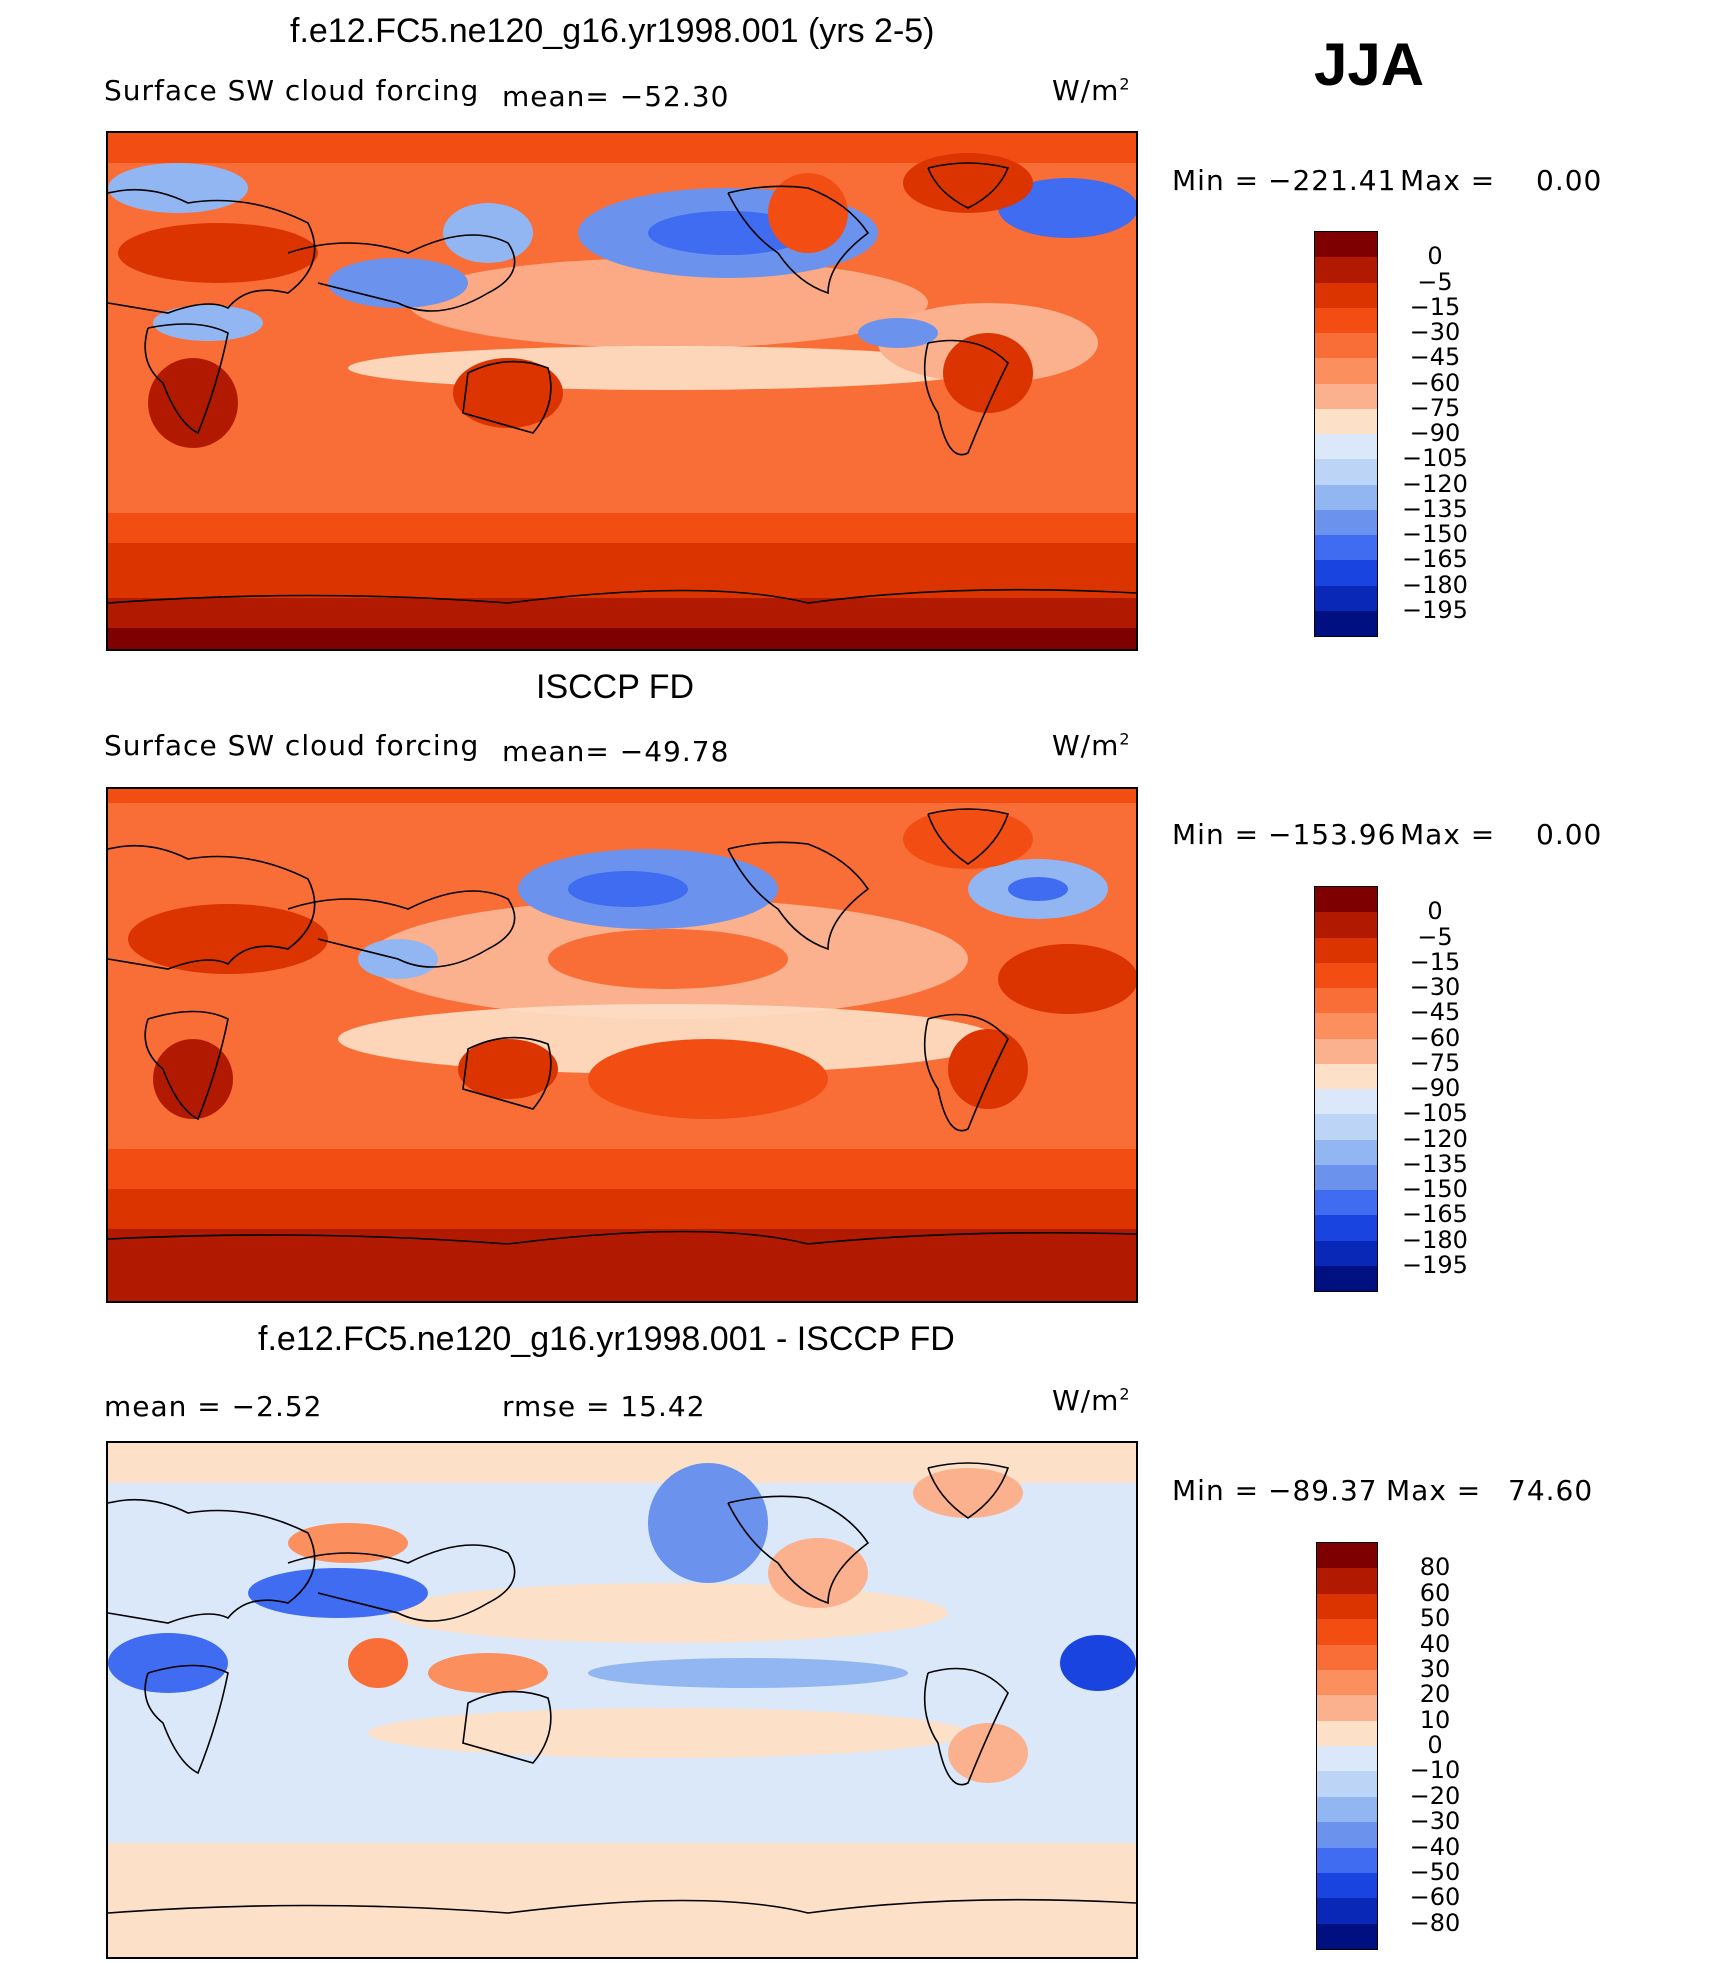 Image resolution: width=1710 pixels, height=1963 pixels. What do you see at coordinates (1098, 1663) in the screenshot?
I see `atlantic-negative` at bounding box center [1098, 1663].